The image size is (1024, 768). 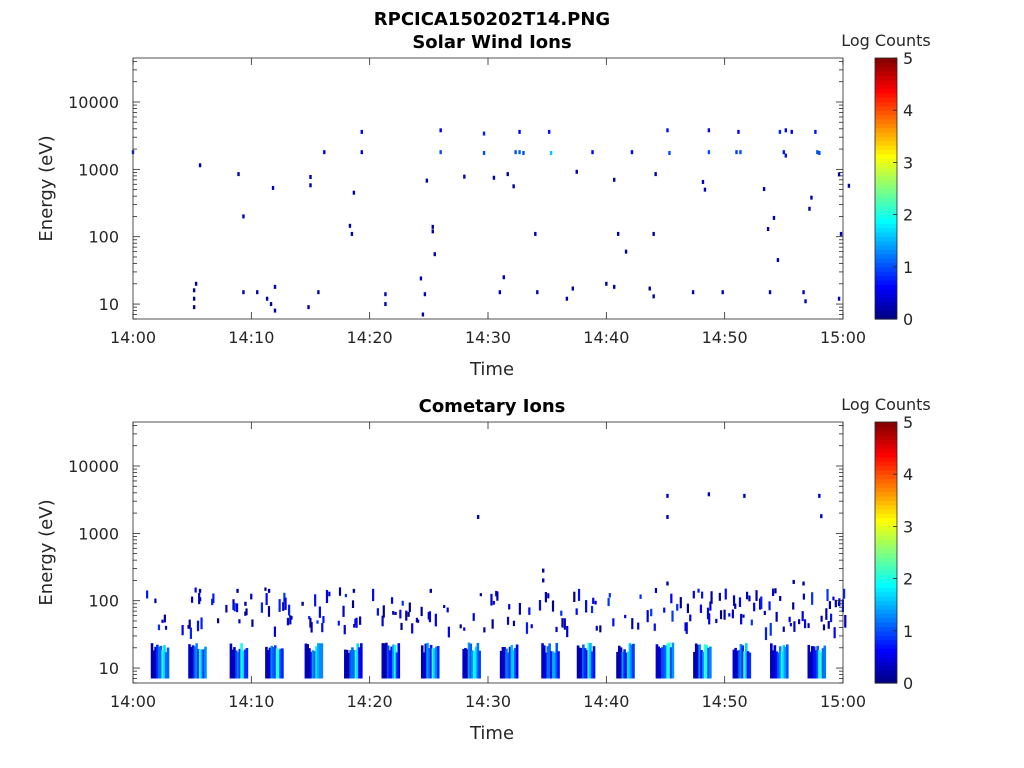 What do you see at coordinates (133, 337) in the screenshot?
I see `x-tick-label: 14:00` at bounding box center [133, 337].